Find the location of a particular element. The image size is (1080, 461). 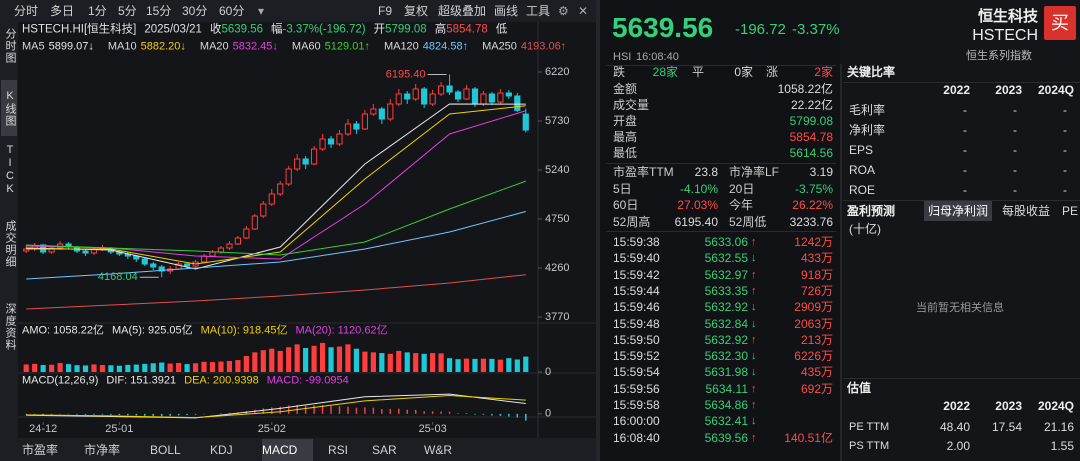

annotation-label: 4168.04 is located at coordinates (118, 277).